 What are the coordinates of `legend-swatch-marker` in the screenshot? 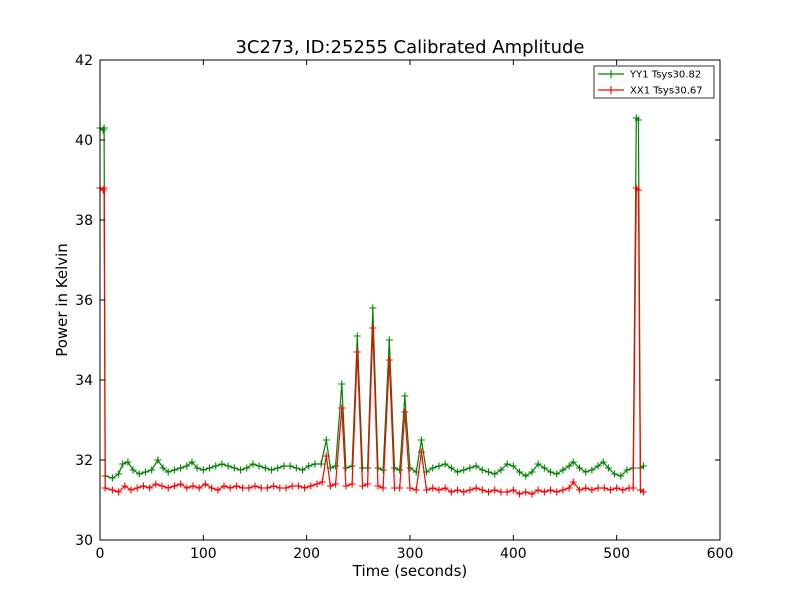 It's located at (611, 90).